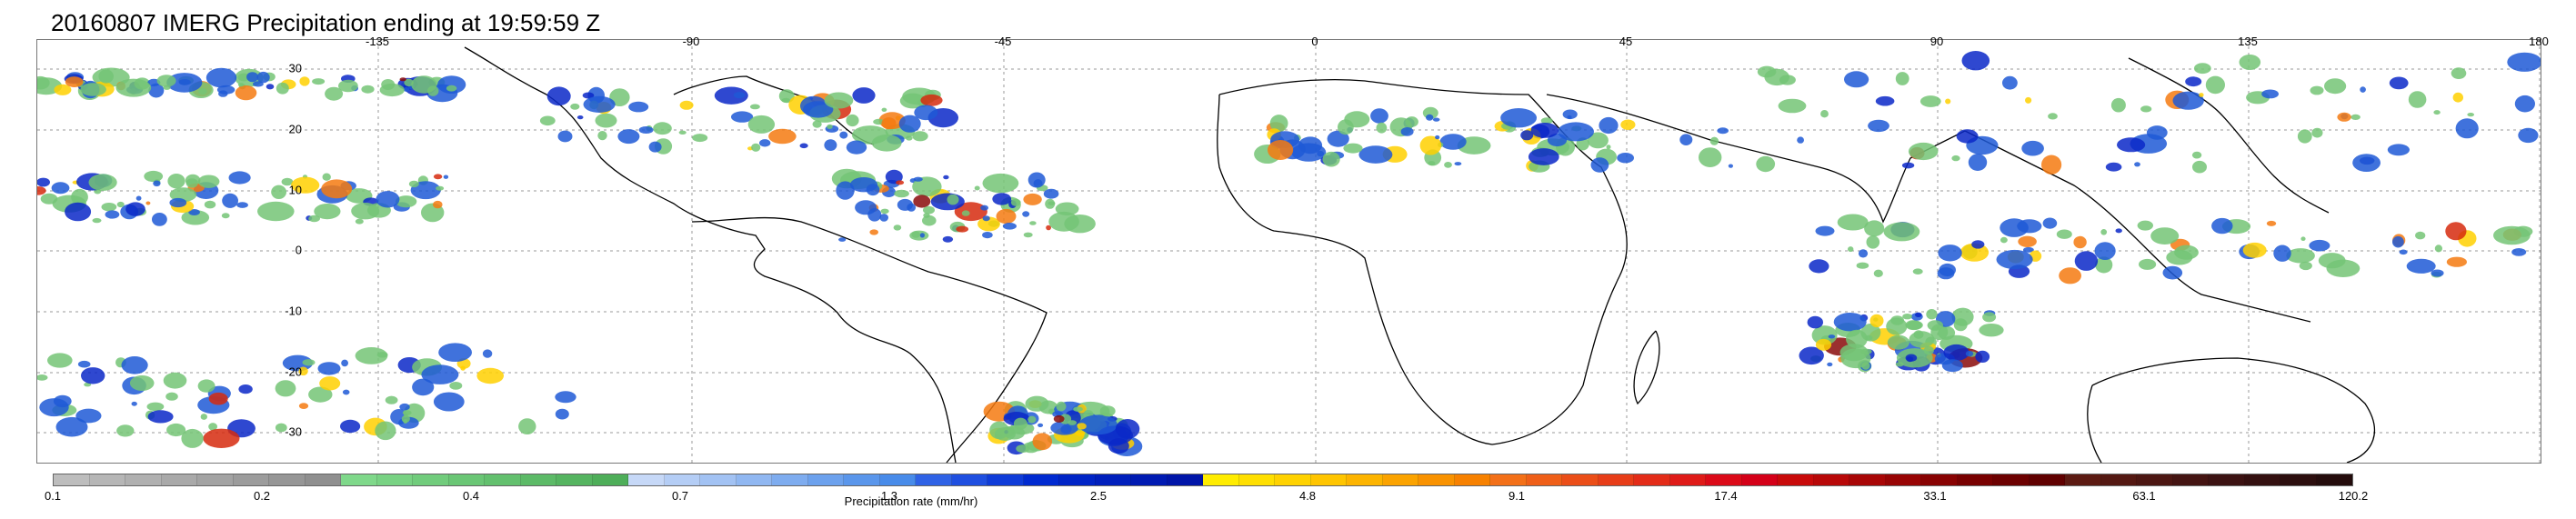 The image size is (2576, 519). I want to click on colorbar-tick-label: 17.4, so click(1726, 496).